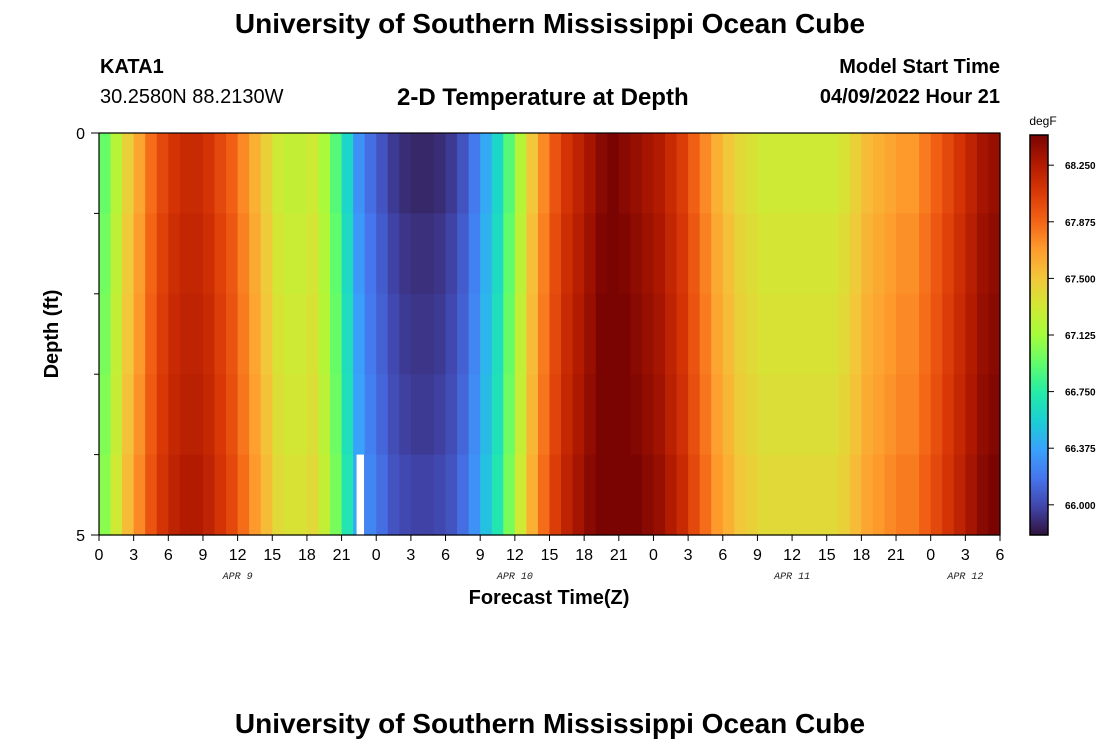 This screenshot has width=1100, height=750. I want to click on y-axis: 05, so click(87, 335).